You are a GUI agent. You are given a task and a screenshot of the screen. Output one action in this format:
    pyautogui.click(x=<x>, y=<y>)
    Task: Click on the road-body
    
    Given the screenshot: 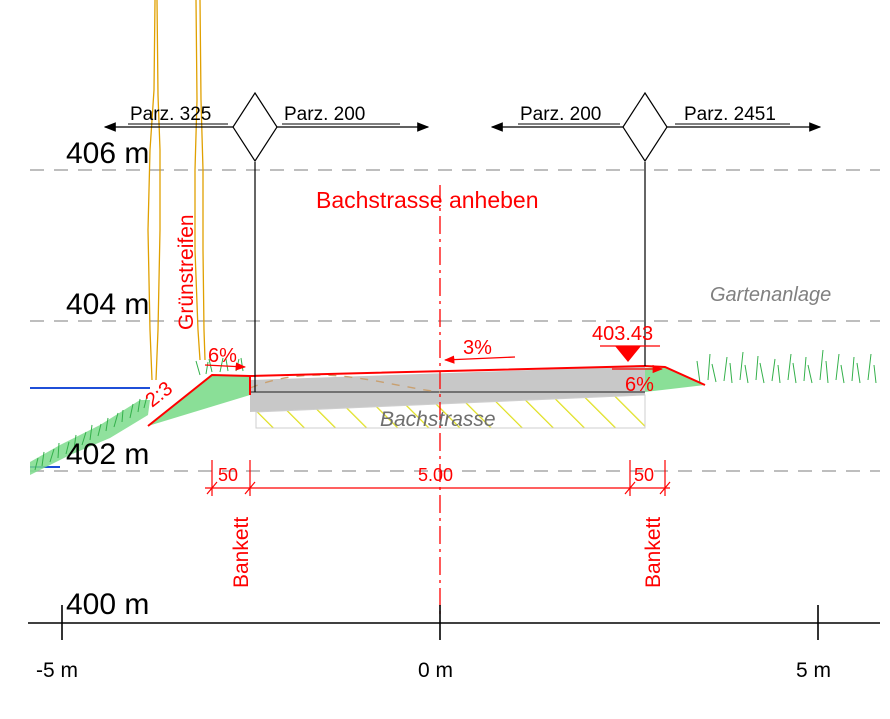 What is the action you would take?
    pyautogui.click(x=447, y=397)
    